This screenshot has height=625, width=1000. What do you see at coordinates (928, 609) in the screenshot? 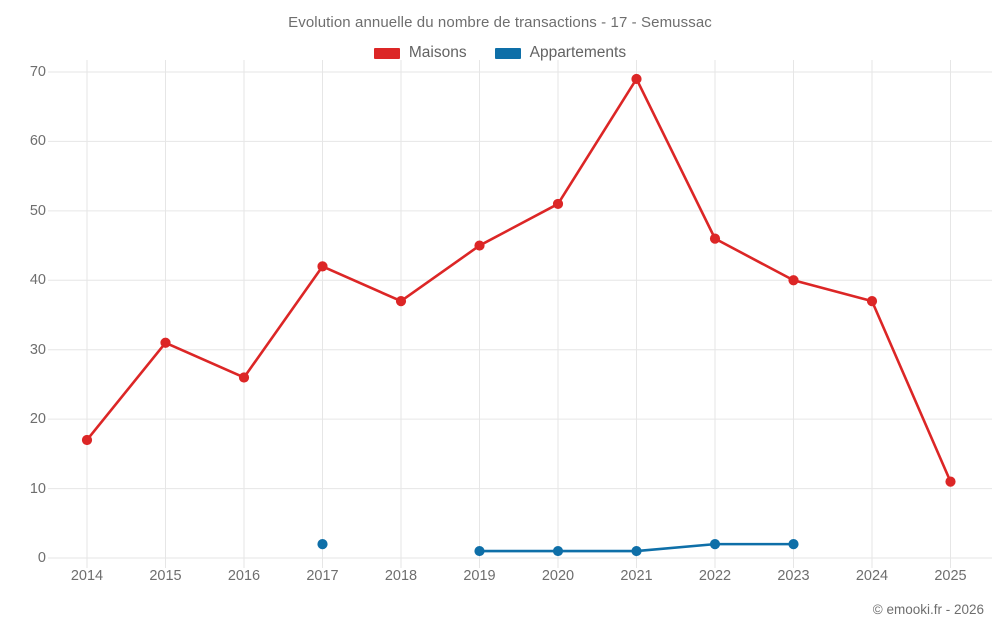
I see `footer-credit: © emooki.fr - 2026` at bounding box center [928, 609].